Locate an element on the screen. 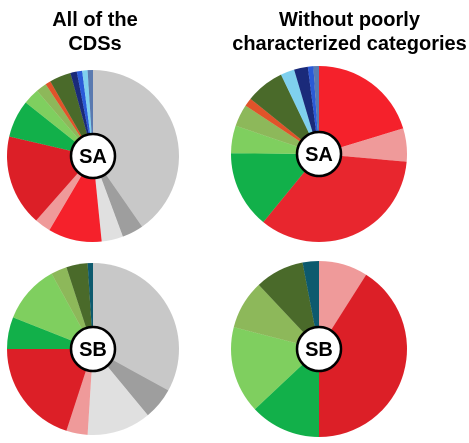 The width and height of the screenshot is (469, 443). pie-chart-sa-all: SA is located at coordinates (93, 156).